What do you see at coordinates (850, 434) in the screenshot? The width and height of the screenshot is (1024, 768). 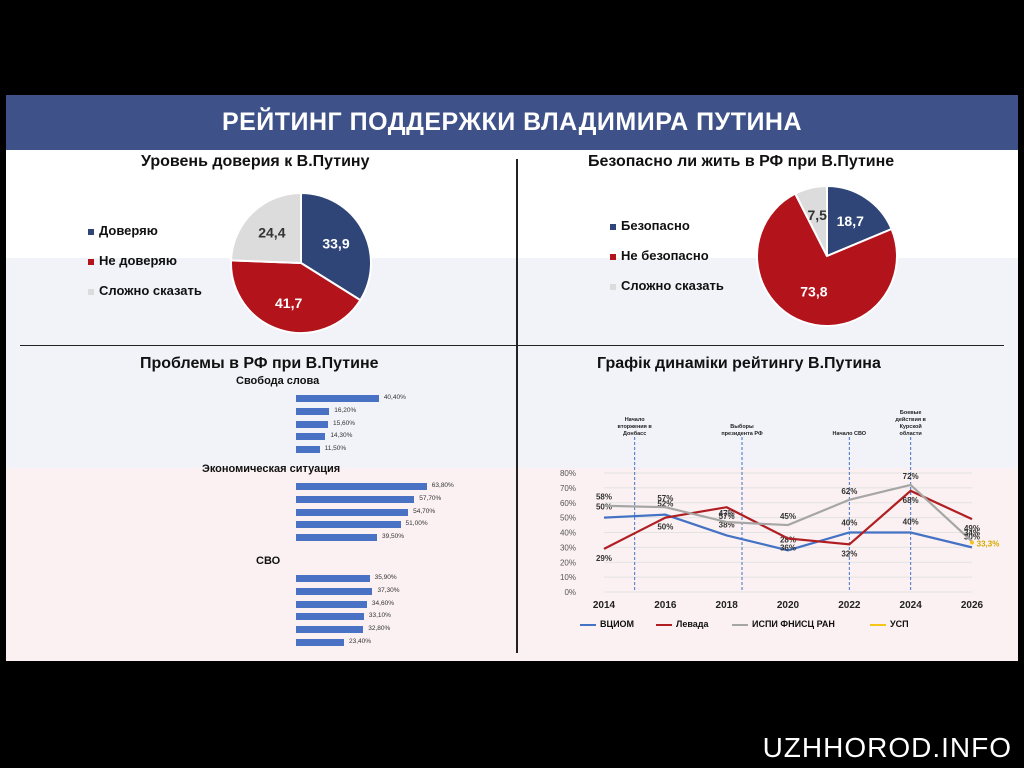 I see `event-label: Начало СВО` at bounding box center [850, 434].